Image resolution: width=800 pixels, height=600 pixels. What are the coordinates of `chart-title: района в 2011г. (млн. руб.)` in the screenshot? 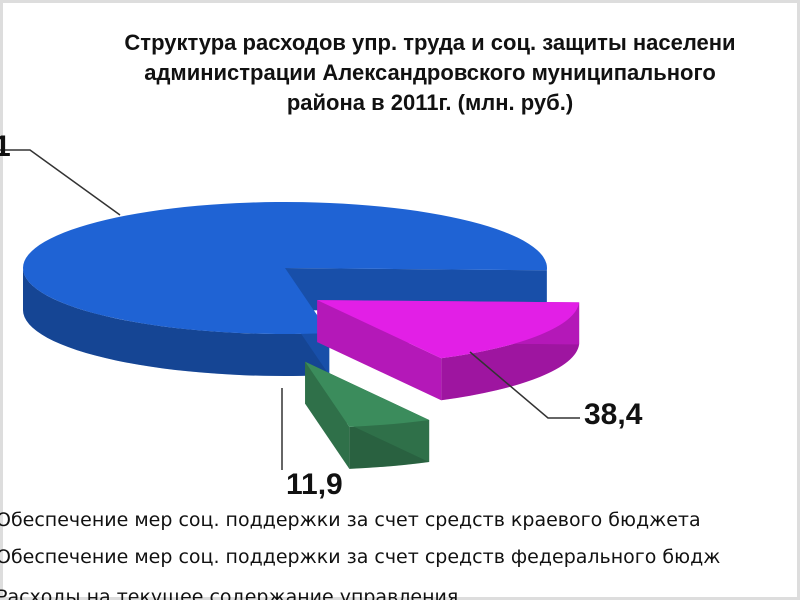 It's located at (430, 102).